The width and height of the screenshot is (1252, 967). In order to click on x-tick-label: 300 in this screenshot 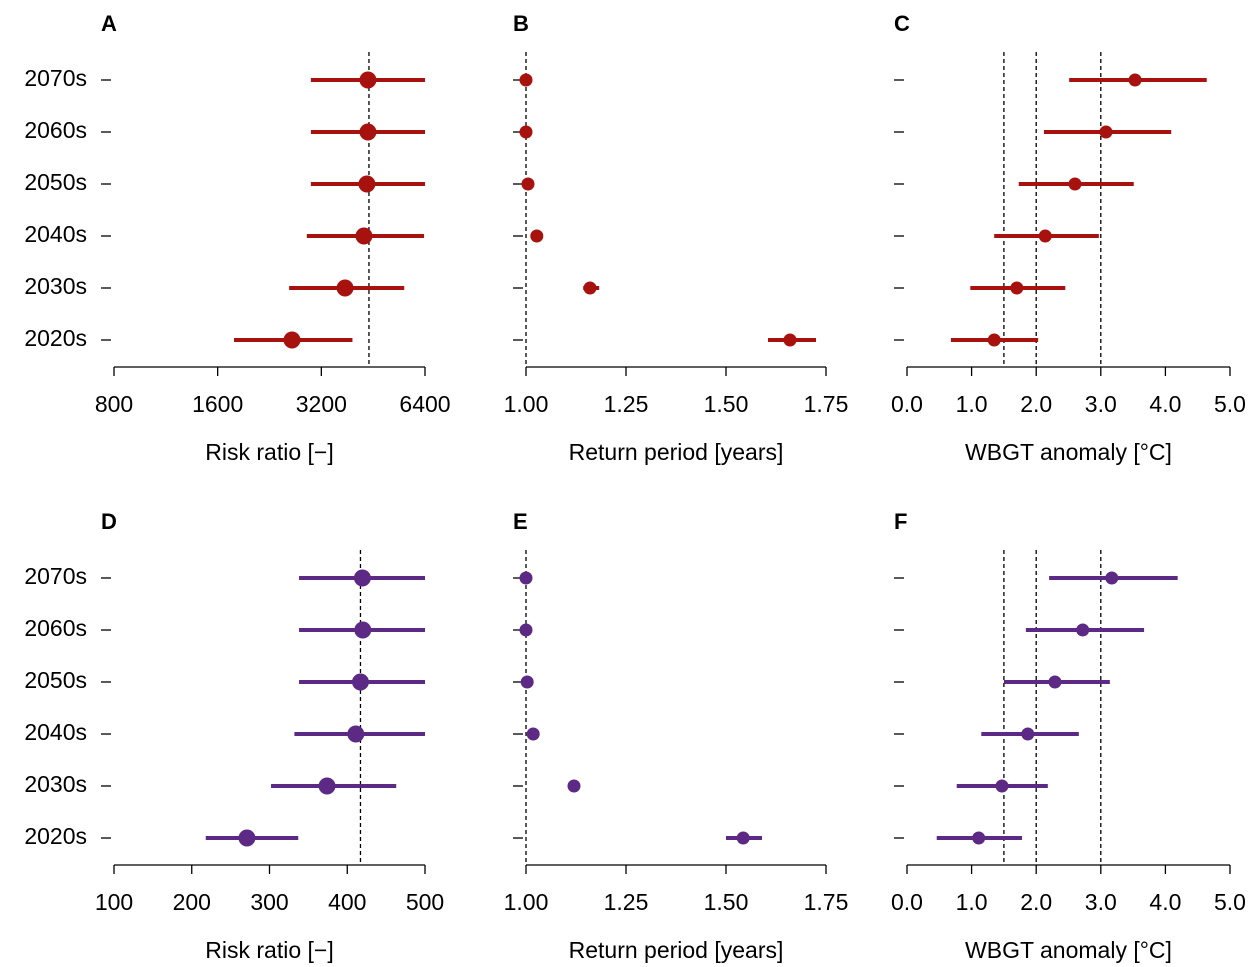, I will do `click(269, 902)`.